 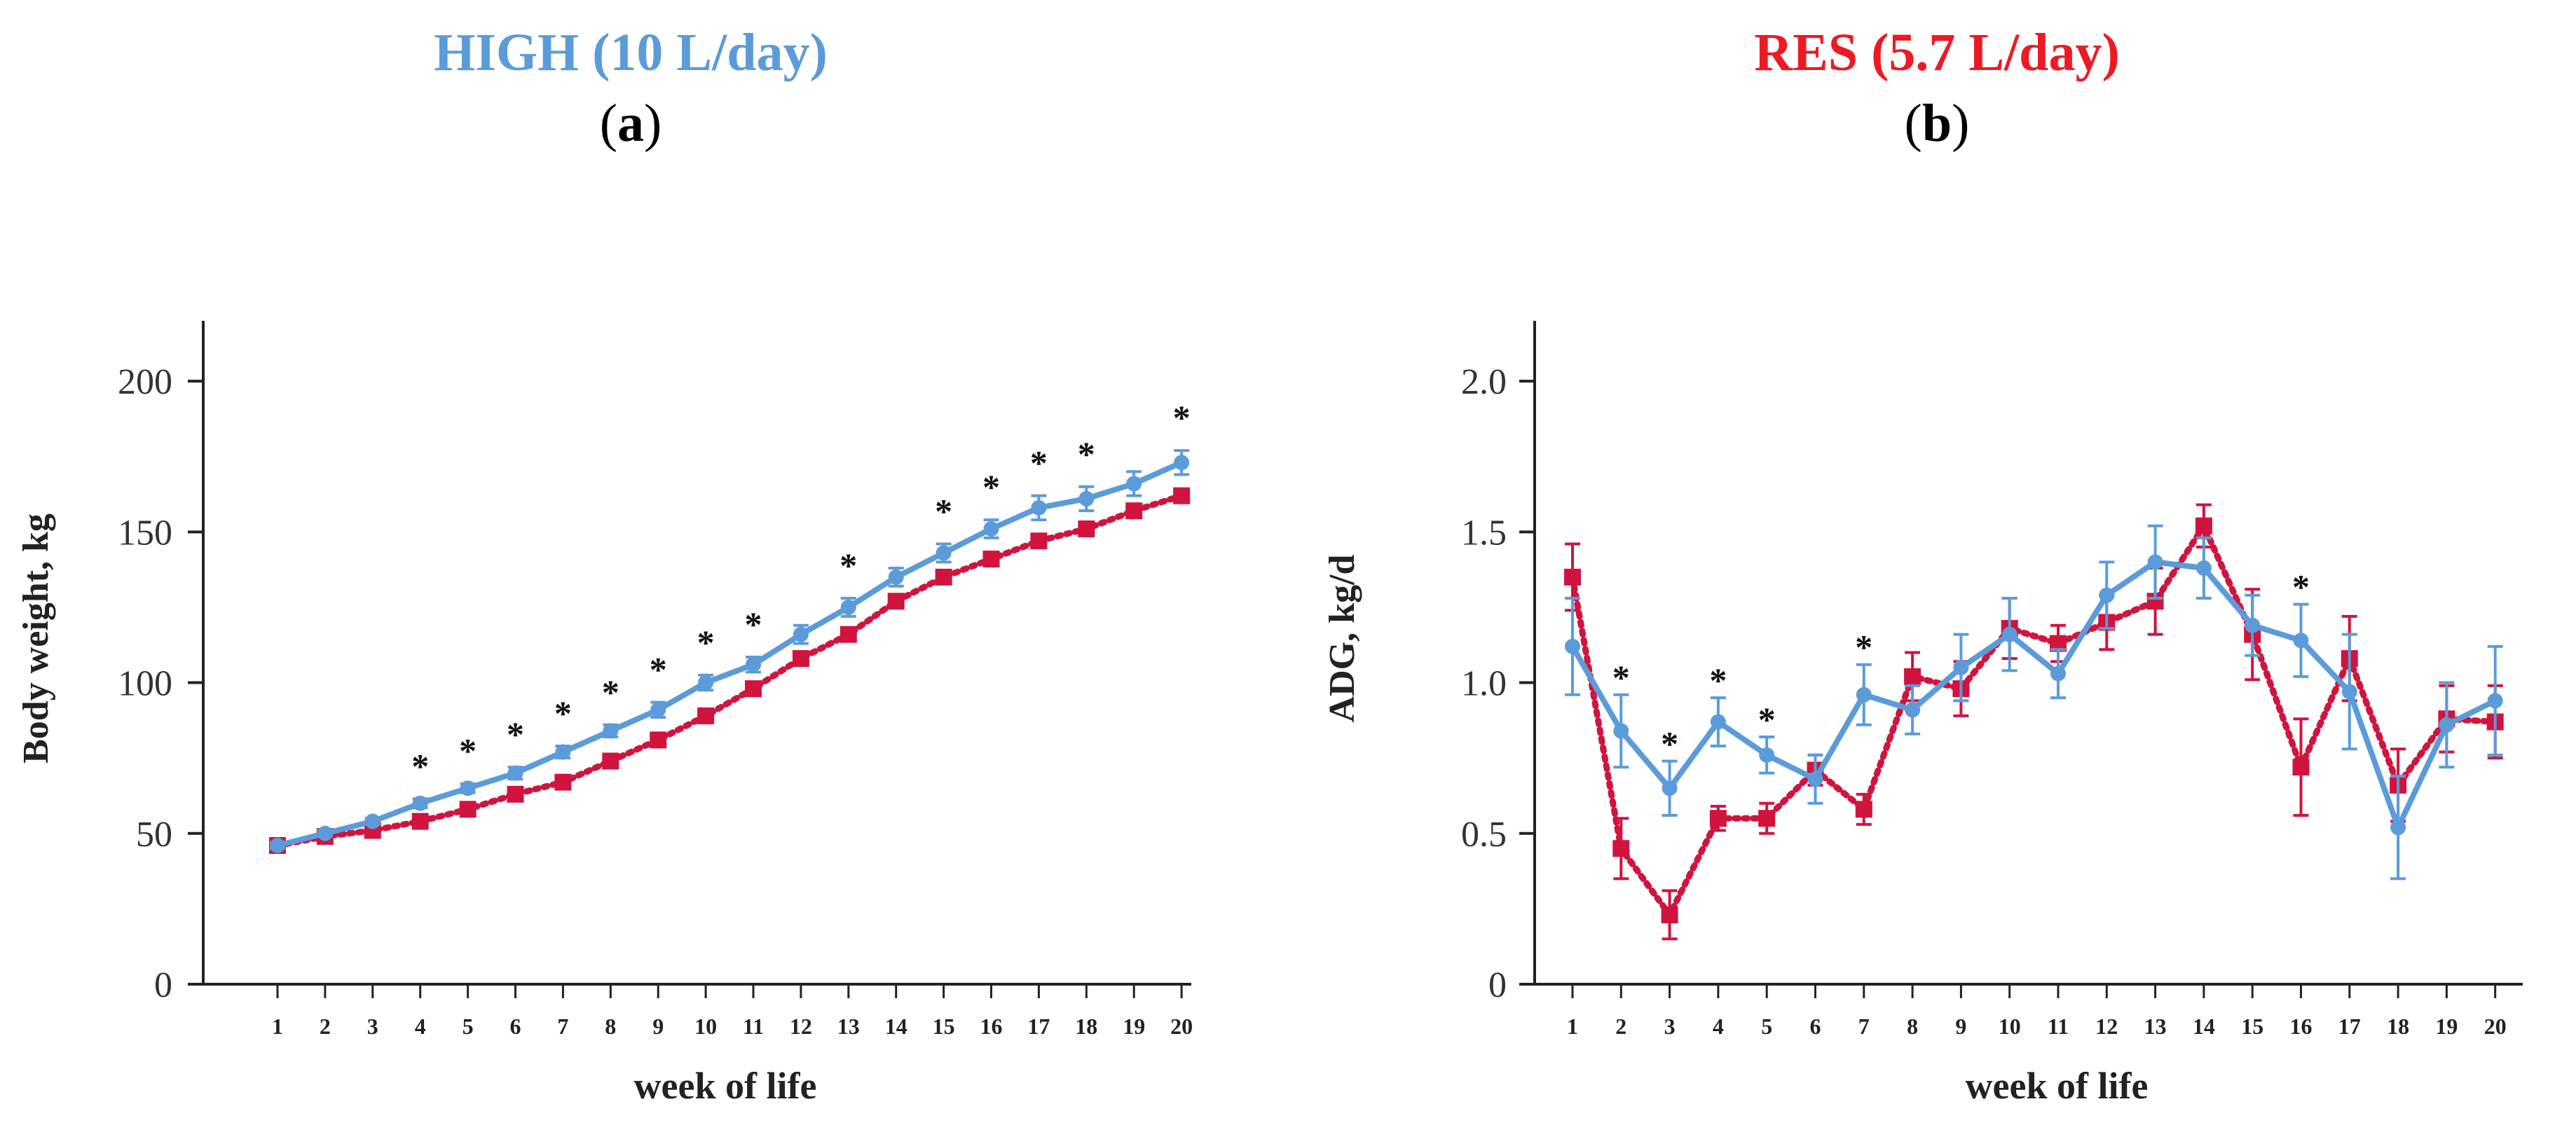 What do you see at coordinates (1936, 89) in the screenshot?
I see `header-b: RES (5.7 L/day) (b)` at bounding box center [1936, 89].